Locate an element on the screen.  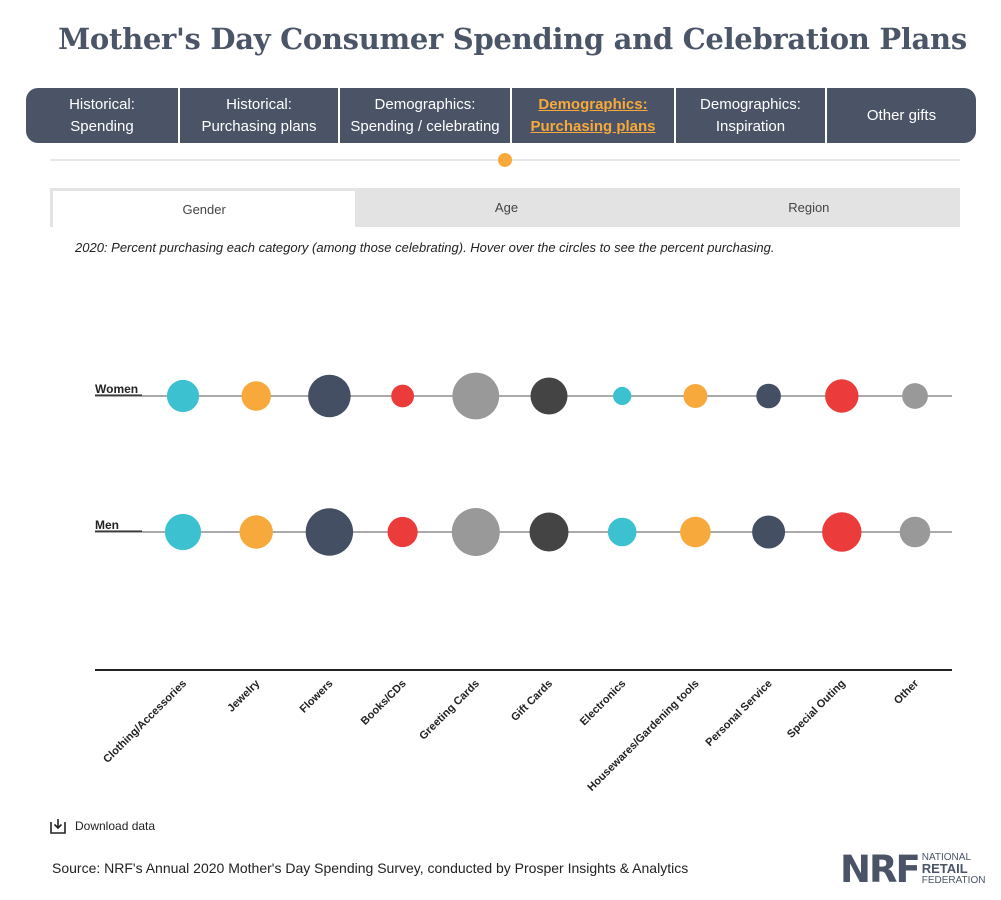
bubble-women: Books/CDs: 17% is located at coordinates (402, 396).